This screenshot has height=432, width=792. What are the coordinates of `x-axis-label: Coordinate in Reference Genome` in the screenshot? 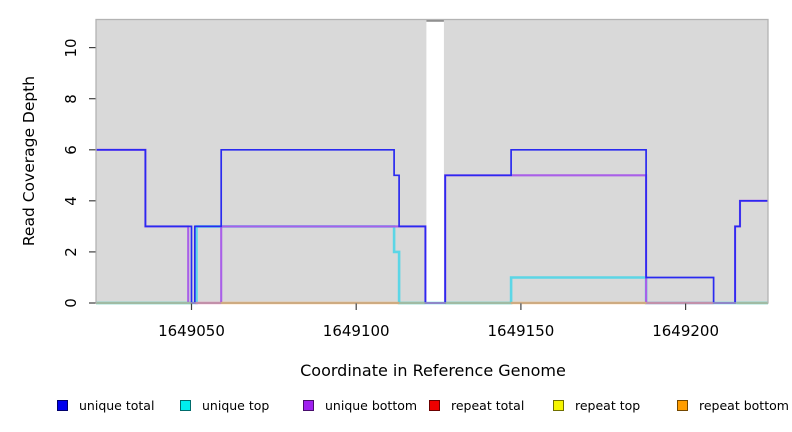 It's located at (433, 370).